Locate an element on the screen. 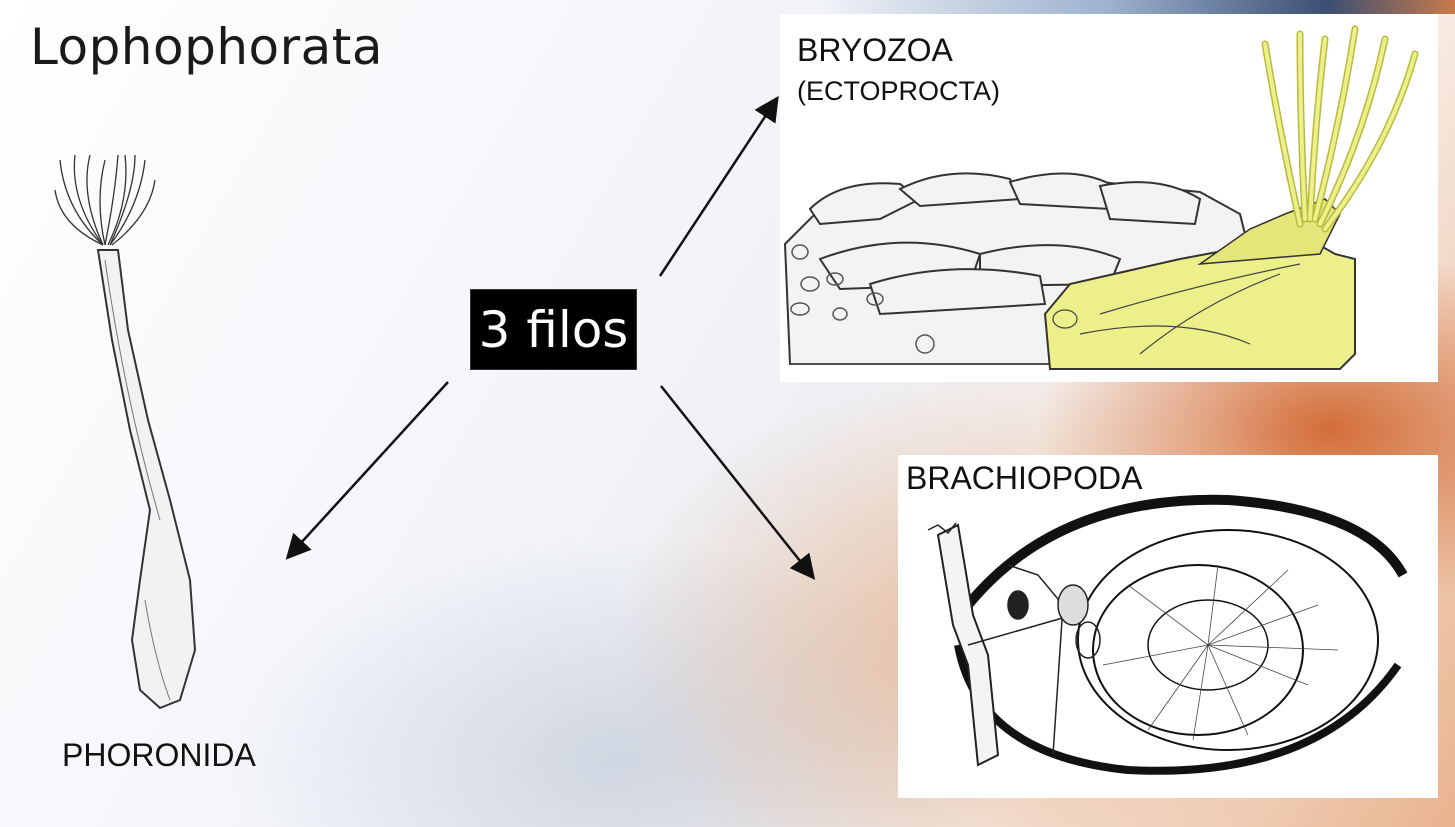 This screenshot has width=1455, height=827. center-label: 3 filos is located at coordinates (553, 329).